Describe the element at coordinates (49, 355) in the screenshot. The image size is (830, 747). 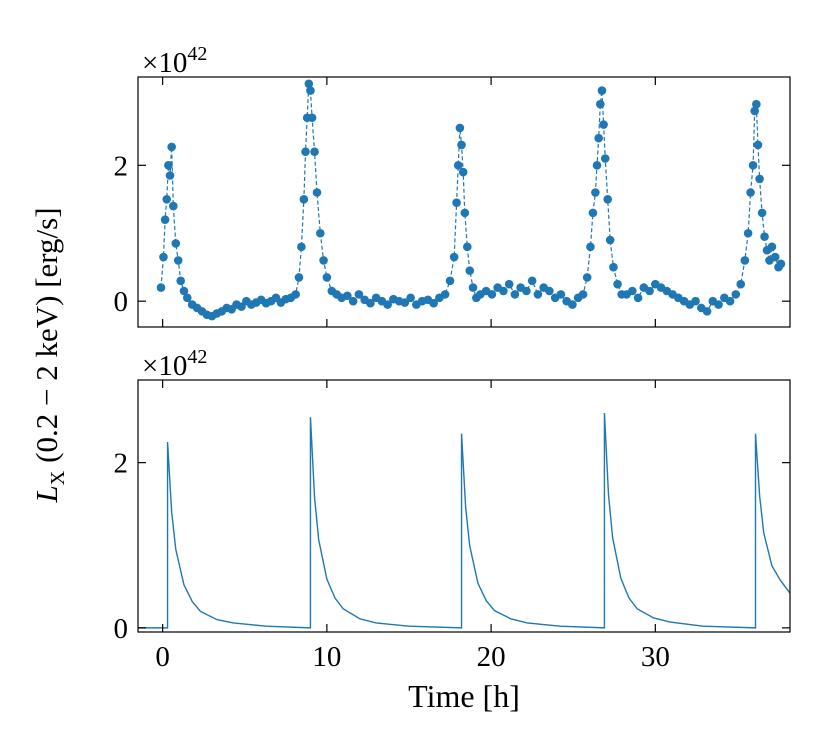
I see `y-axis-label: LX(0.2 − 2 keV) [erg/s]` at that location.